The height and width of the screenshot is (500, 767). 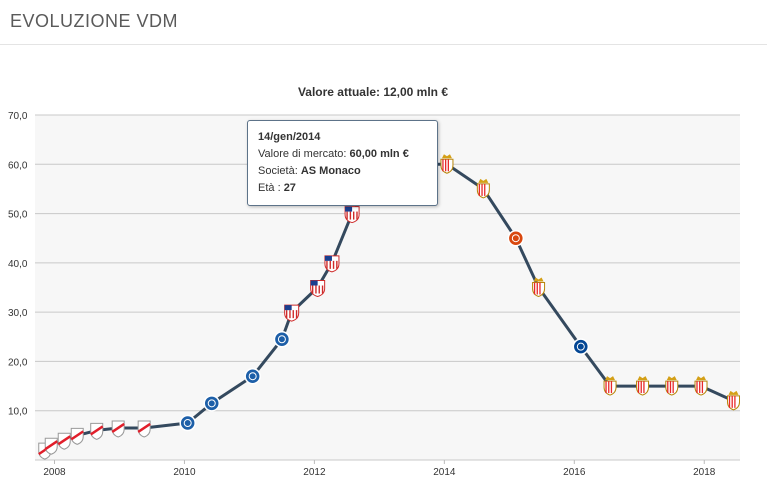 I want to click on y-tick-label: 40,0, so click(x=18, y=264).